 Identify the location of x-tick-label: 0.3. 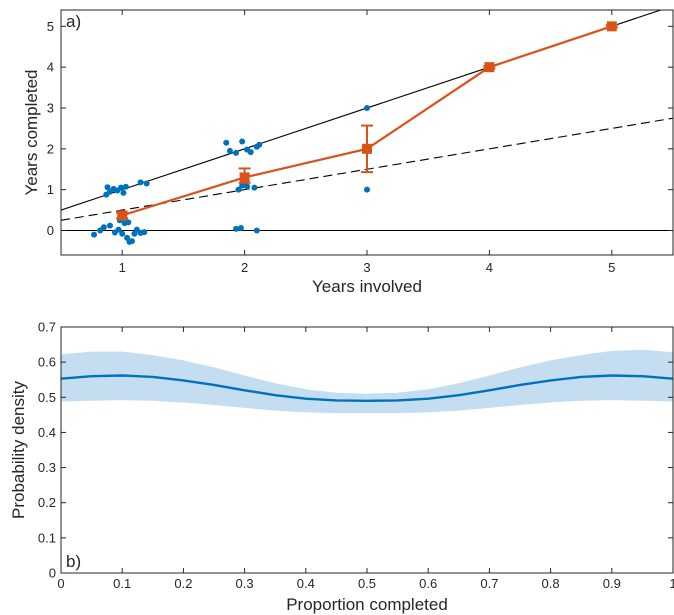
(245, 583).